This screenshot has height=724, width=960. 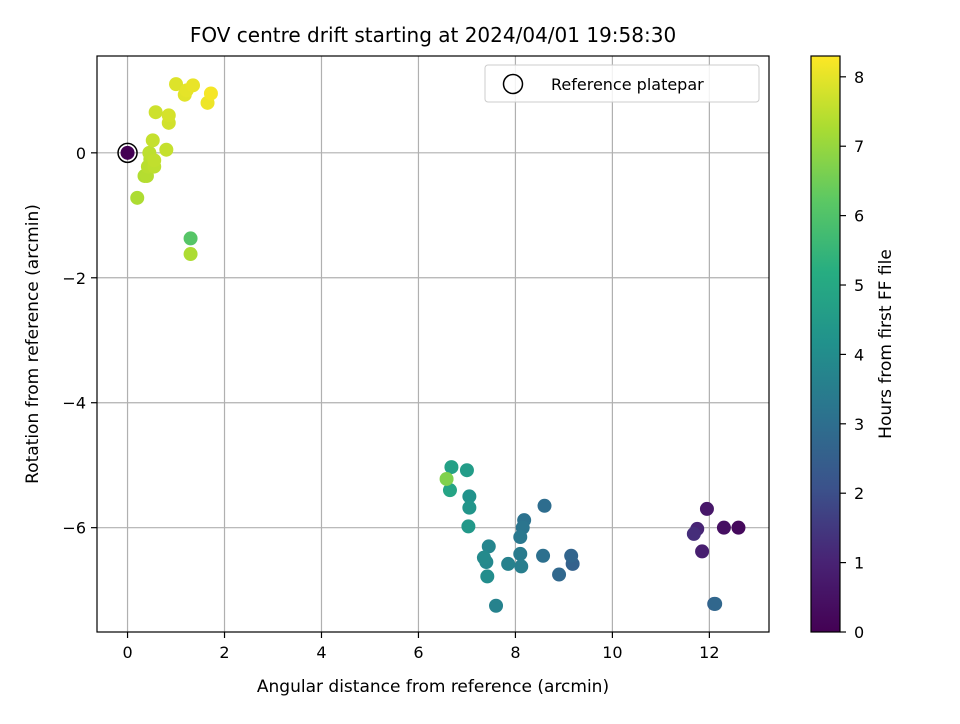 I want to click on colorbar-label: Hours from first FF file, so click(x=886, y=344).